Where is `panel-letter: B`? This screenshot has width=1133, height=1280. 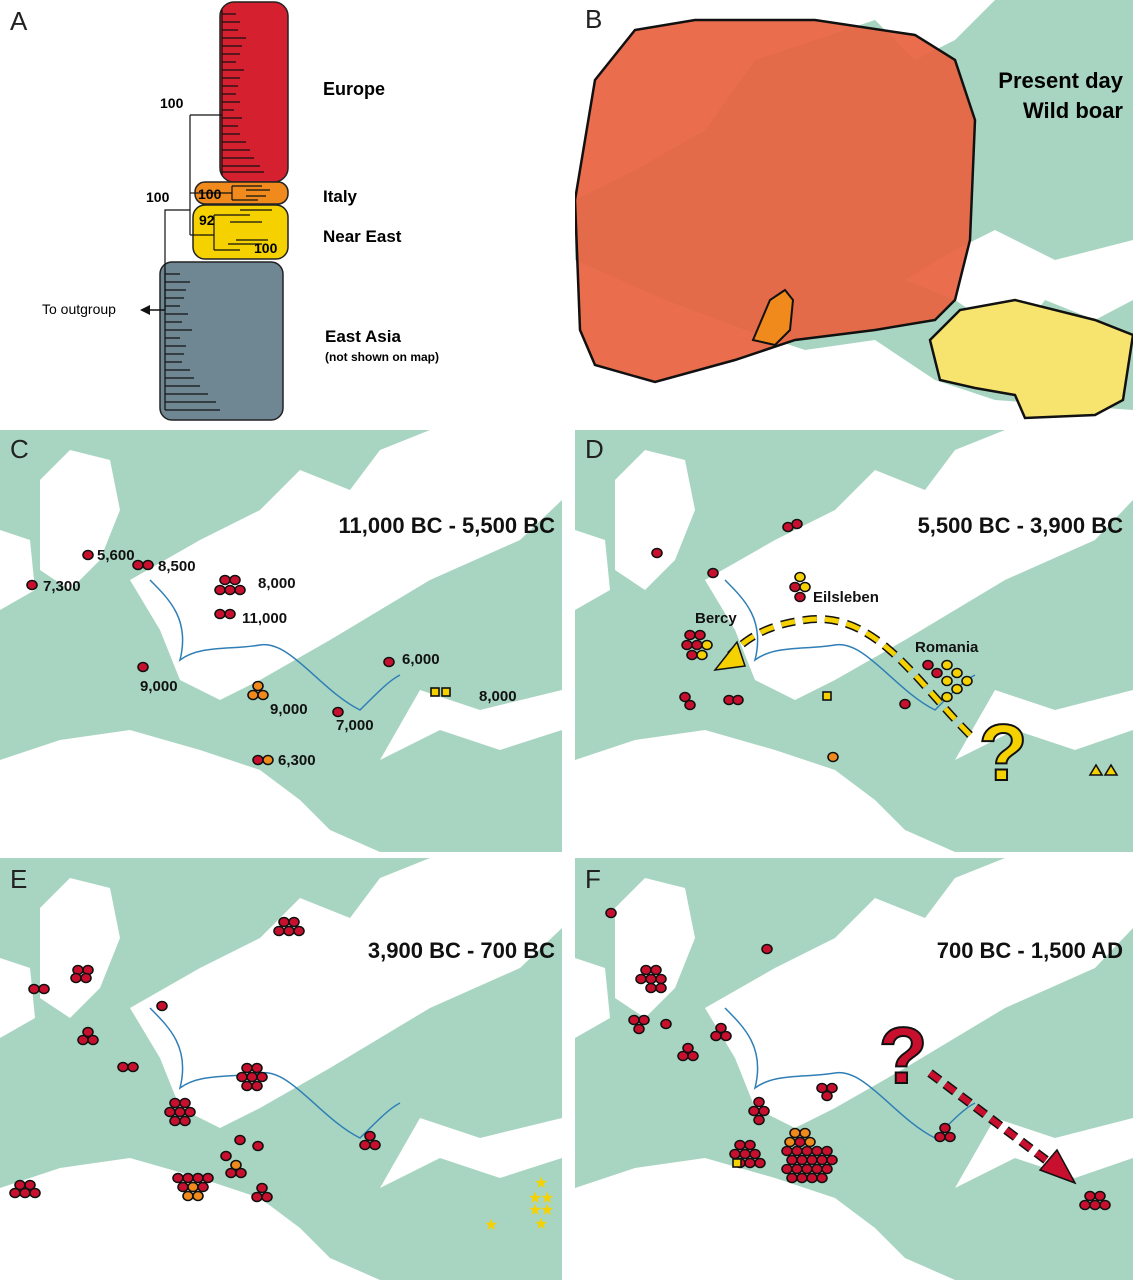 panel-letter: B is located at coordinates (593, 19).